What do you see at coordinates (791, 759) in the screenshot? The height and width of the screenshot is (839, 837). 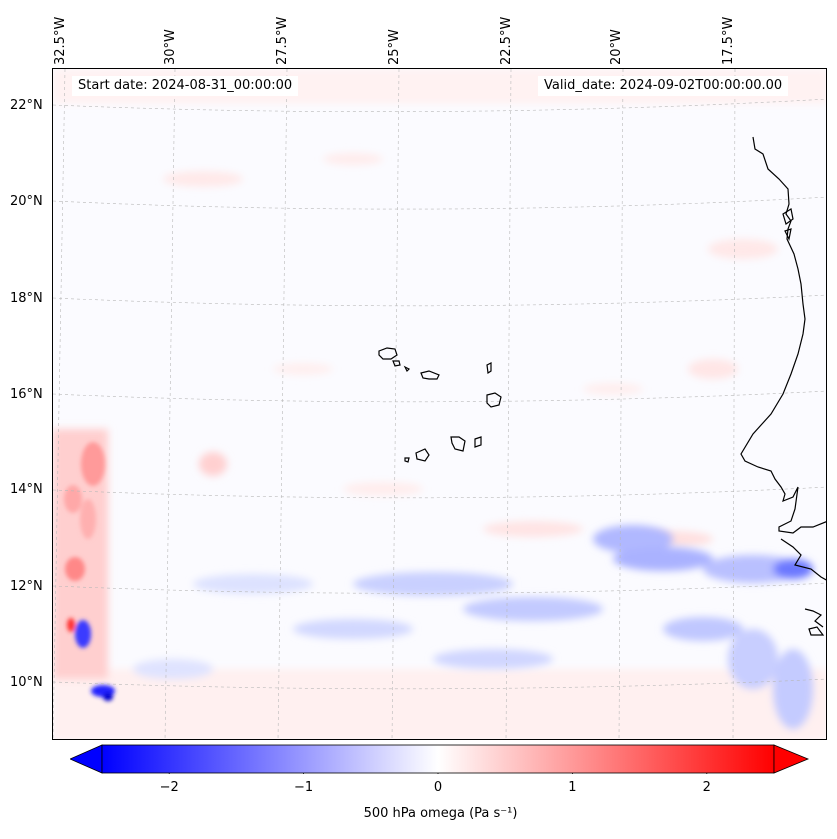 I see `colorbar-max-extend` at bounding box center [791, 759].